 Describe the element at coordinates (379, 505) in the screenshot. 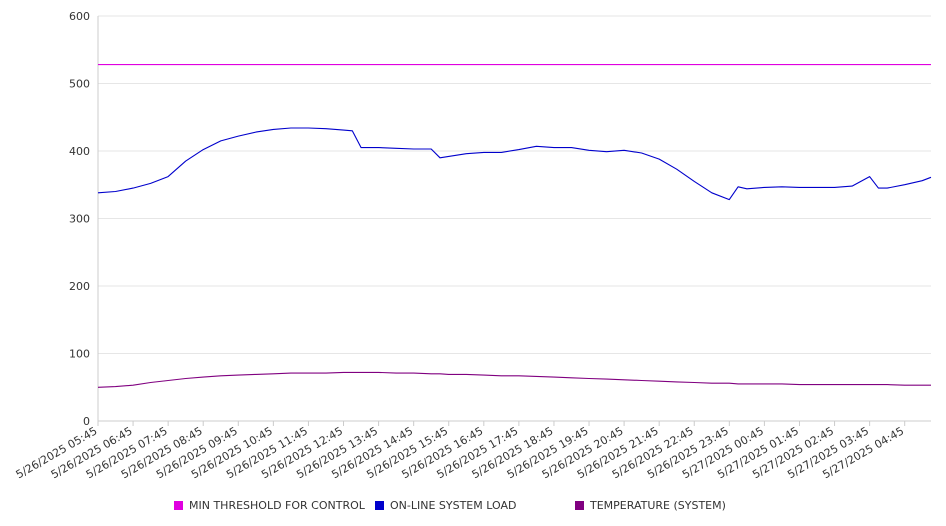

I see `legend-swatch-system-load` at that location.